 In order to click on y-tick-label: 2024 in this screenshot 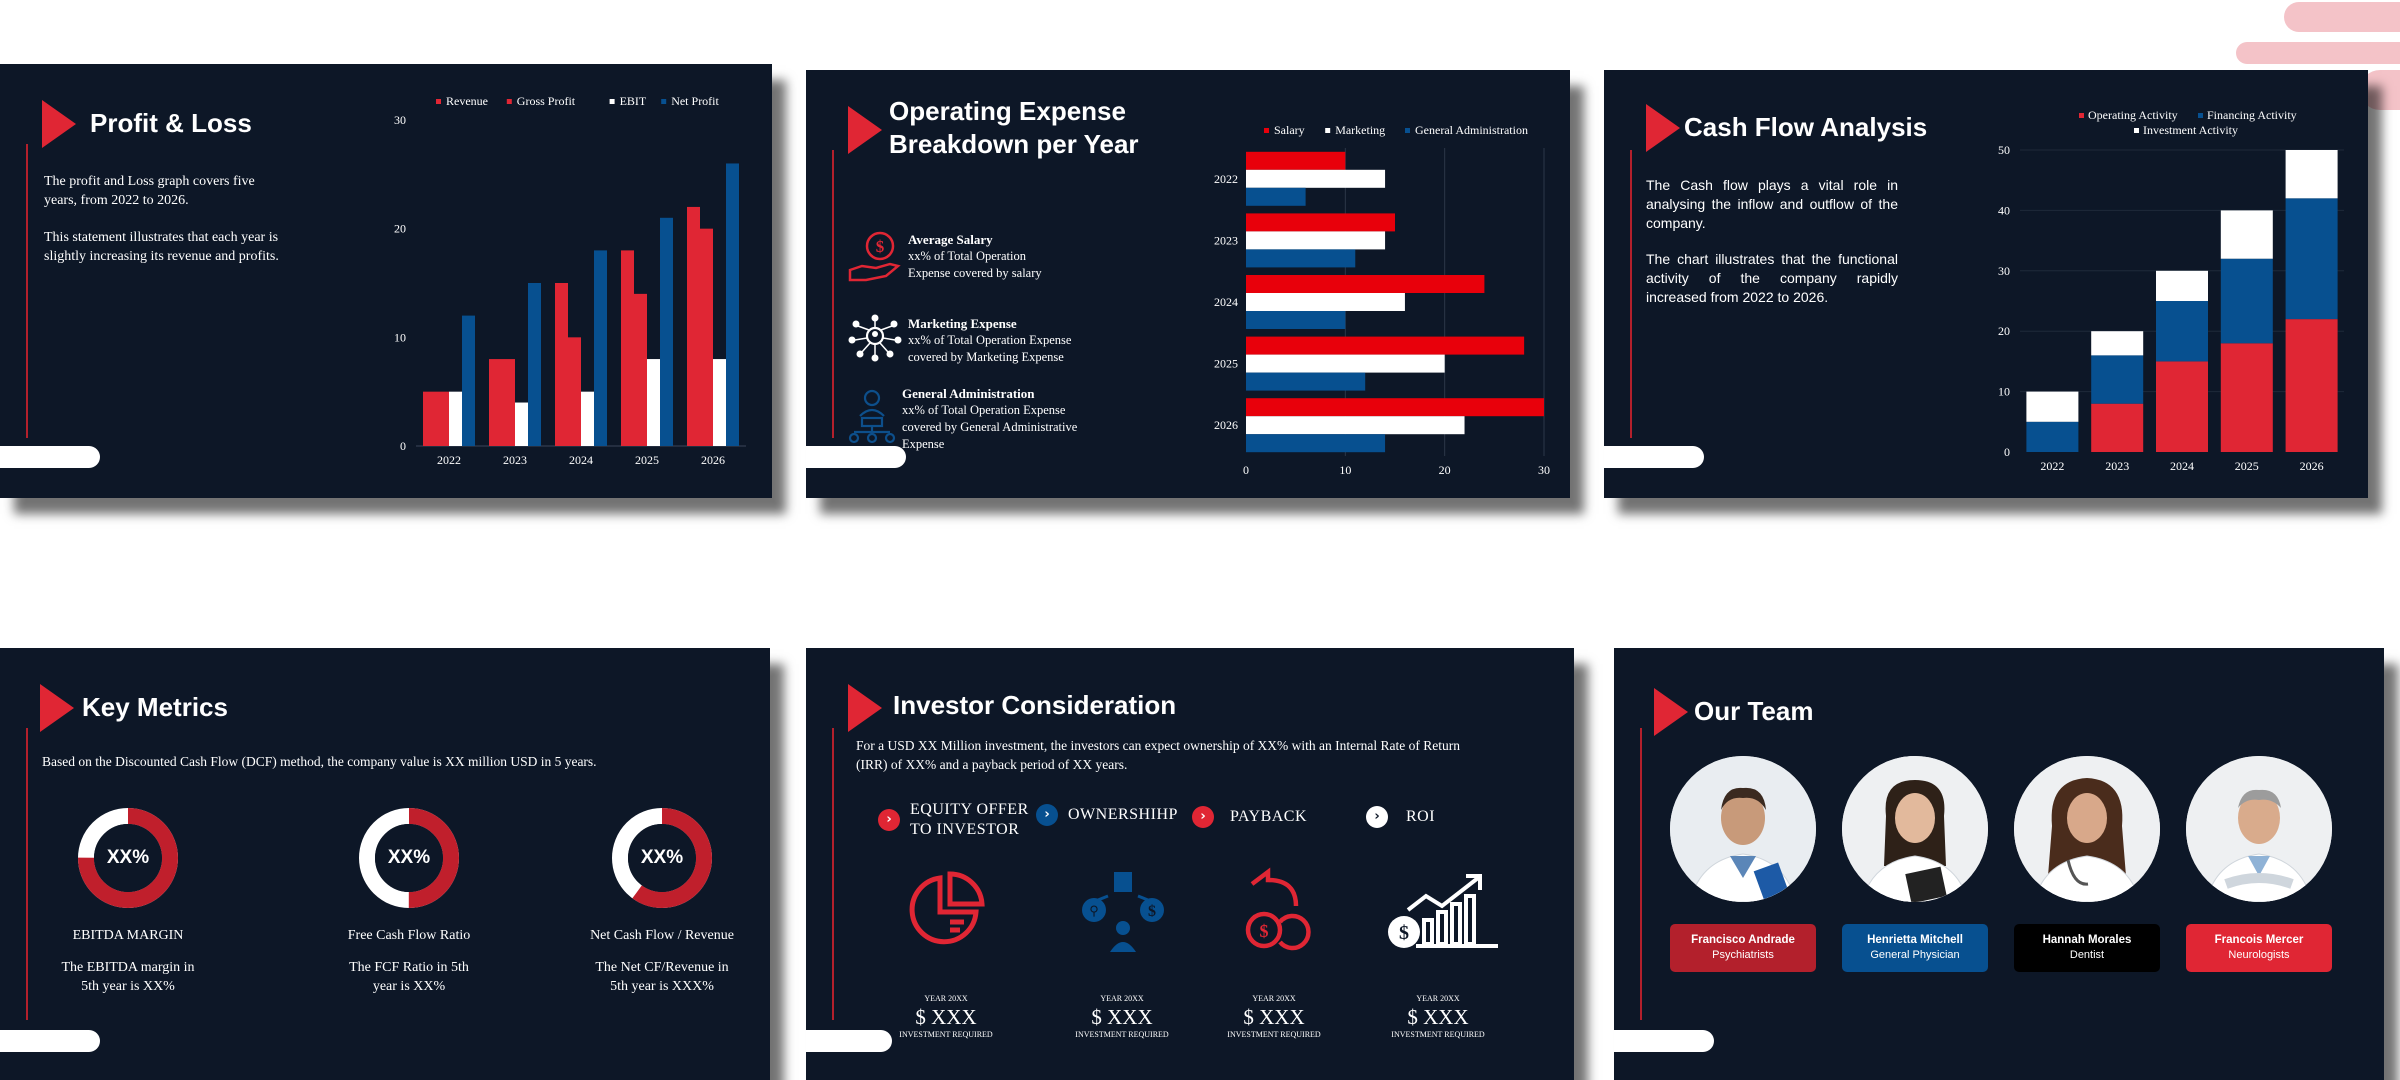, I will do `click(1226, 302)`.